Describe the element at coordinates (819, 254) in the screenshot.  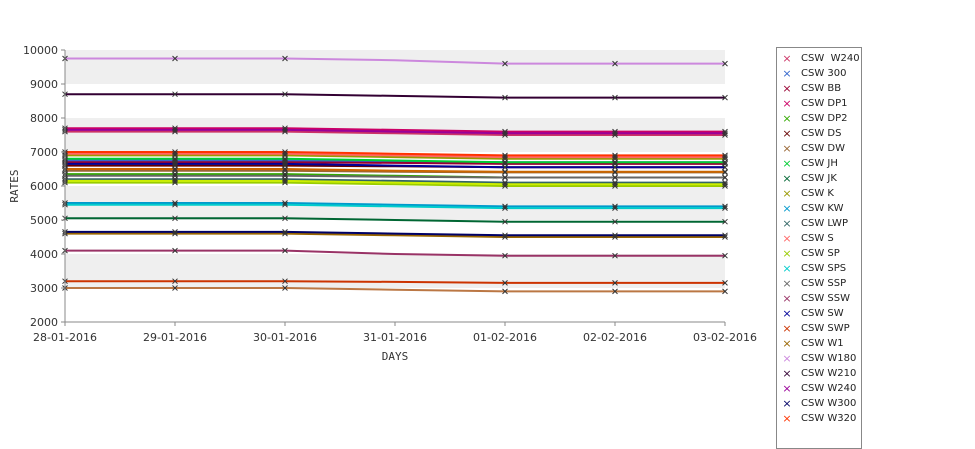
I see `legend-item: × CSW SP` at that location.